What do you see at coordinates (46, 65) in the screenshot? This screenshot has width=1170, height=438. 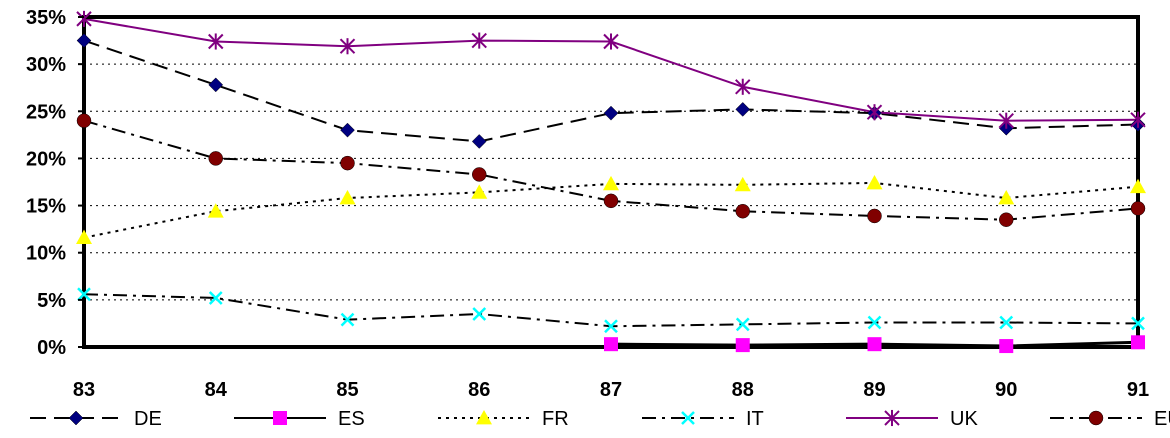 I see `y-tick-label: 30%` at bounding box center [46, 65].